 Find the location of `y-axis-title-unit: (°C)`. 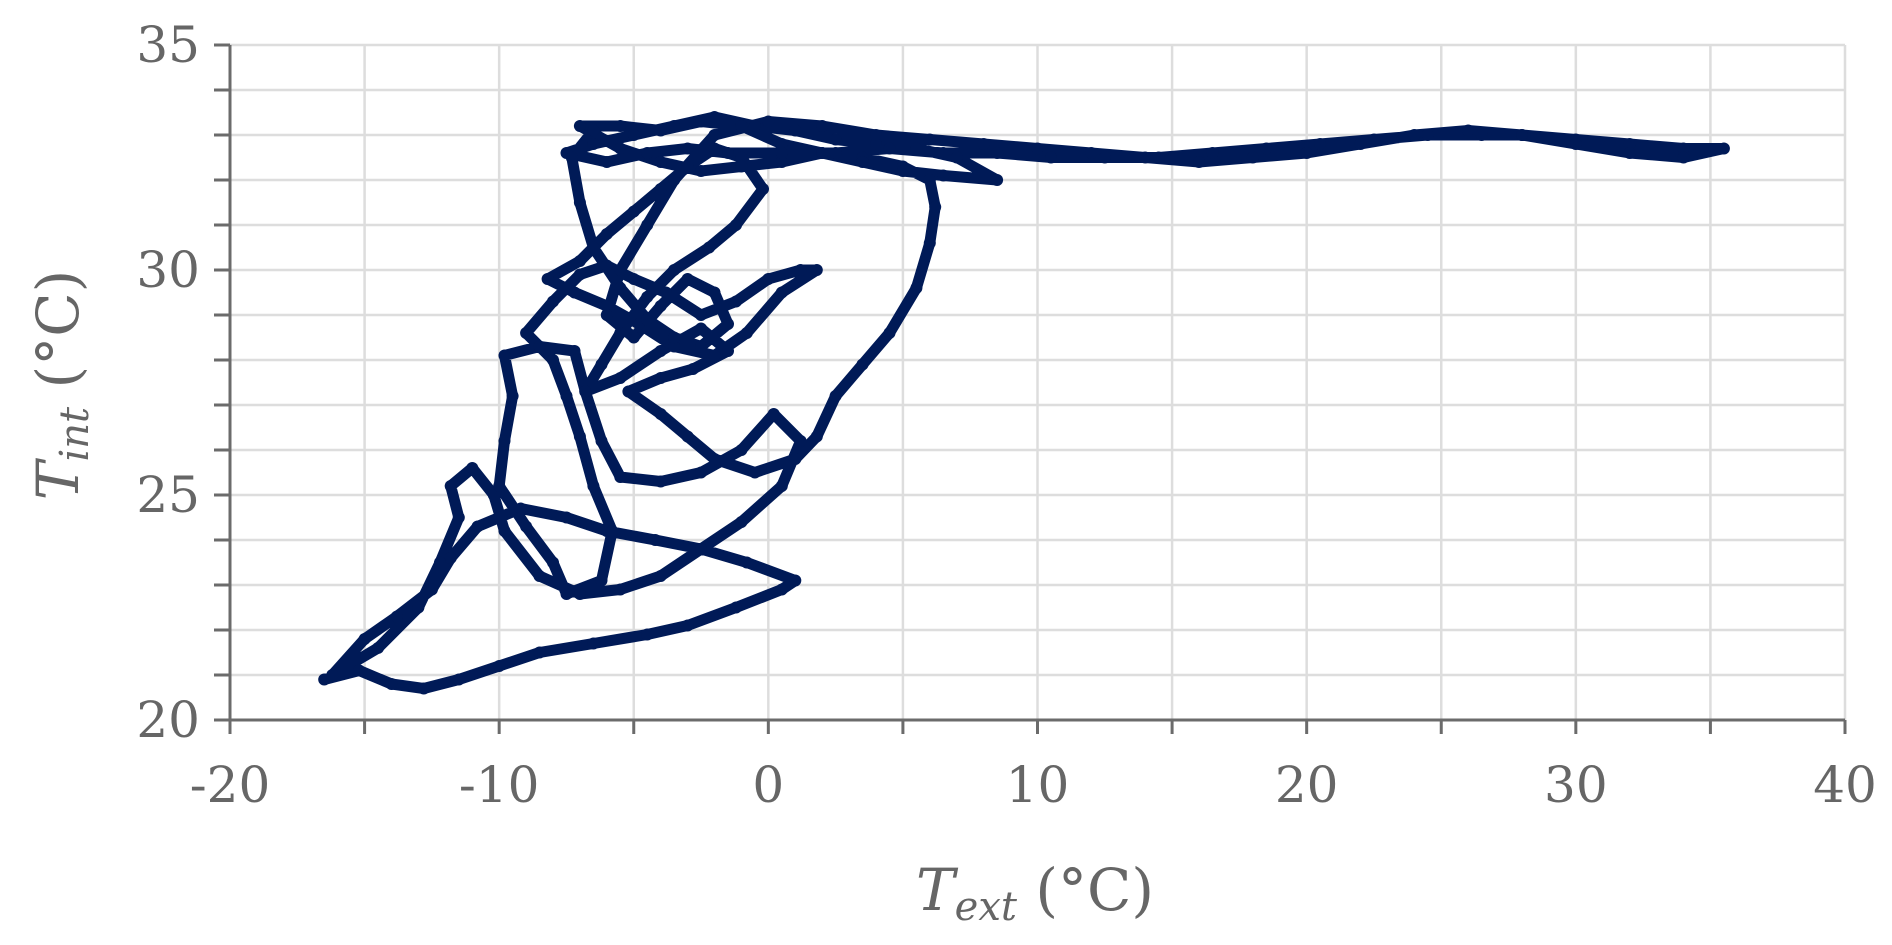

y-axis-title-unit: (°C) is located at coordinates (58, 338).